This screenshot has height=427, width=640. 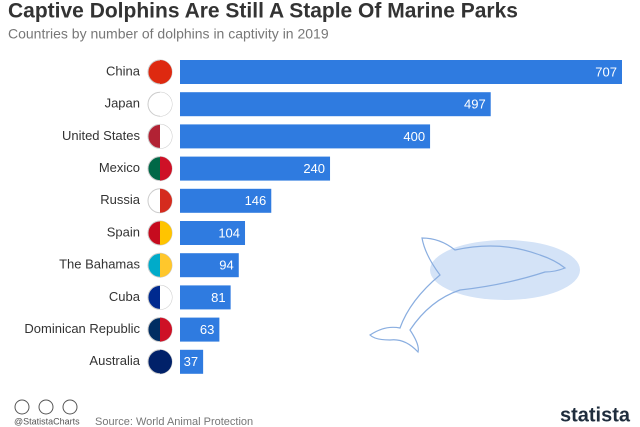 What do you see at coordinates (475, 104) in the screenshot?
I see `value-label: 497` at bounding box center [475, 104].